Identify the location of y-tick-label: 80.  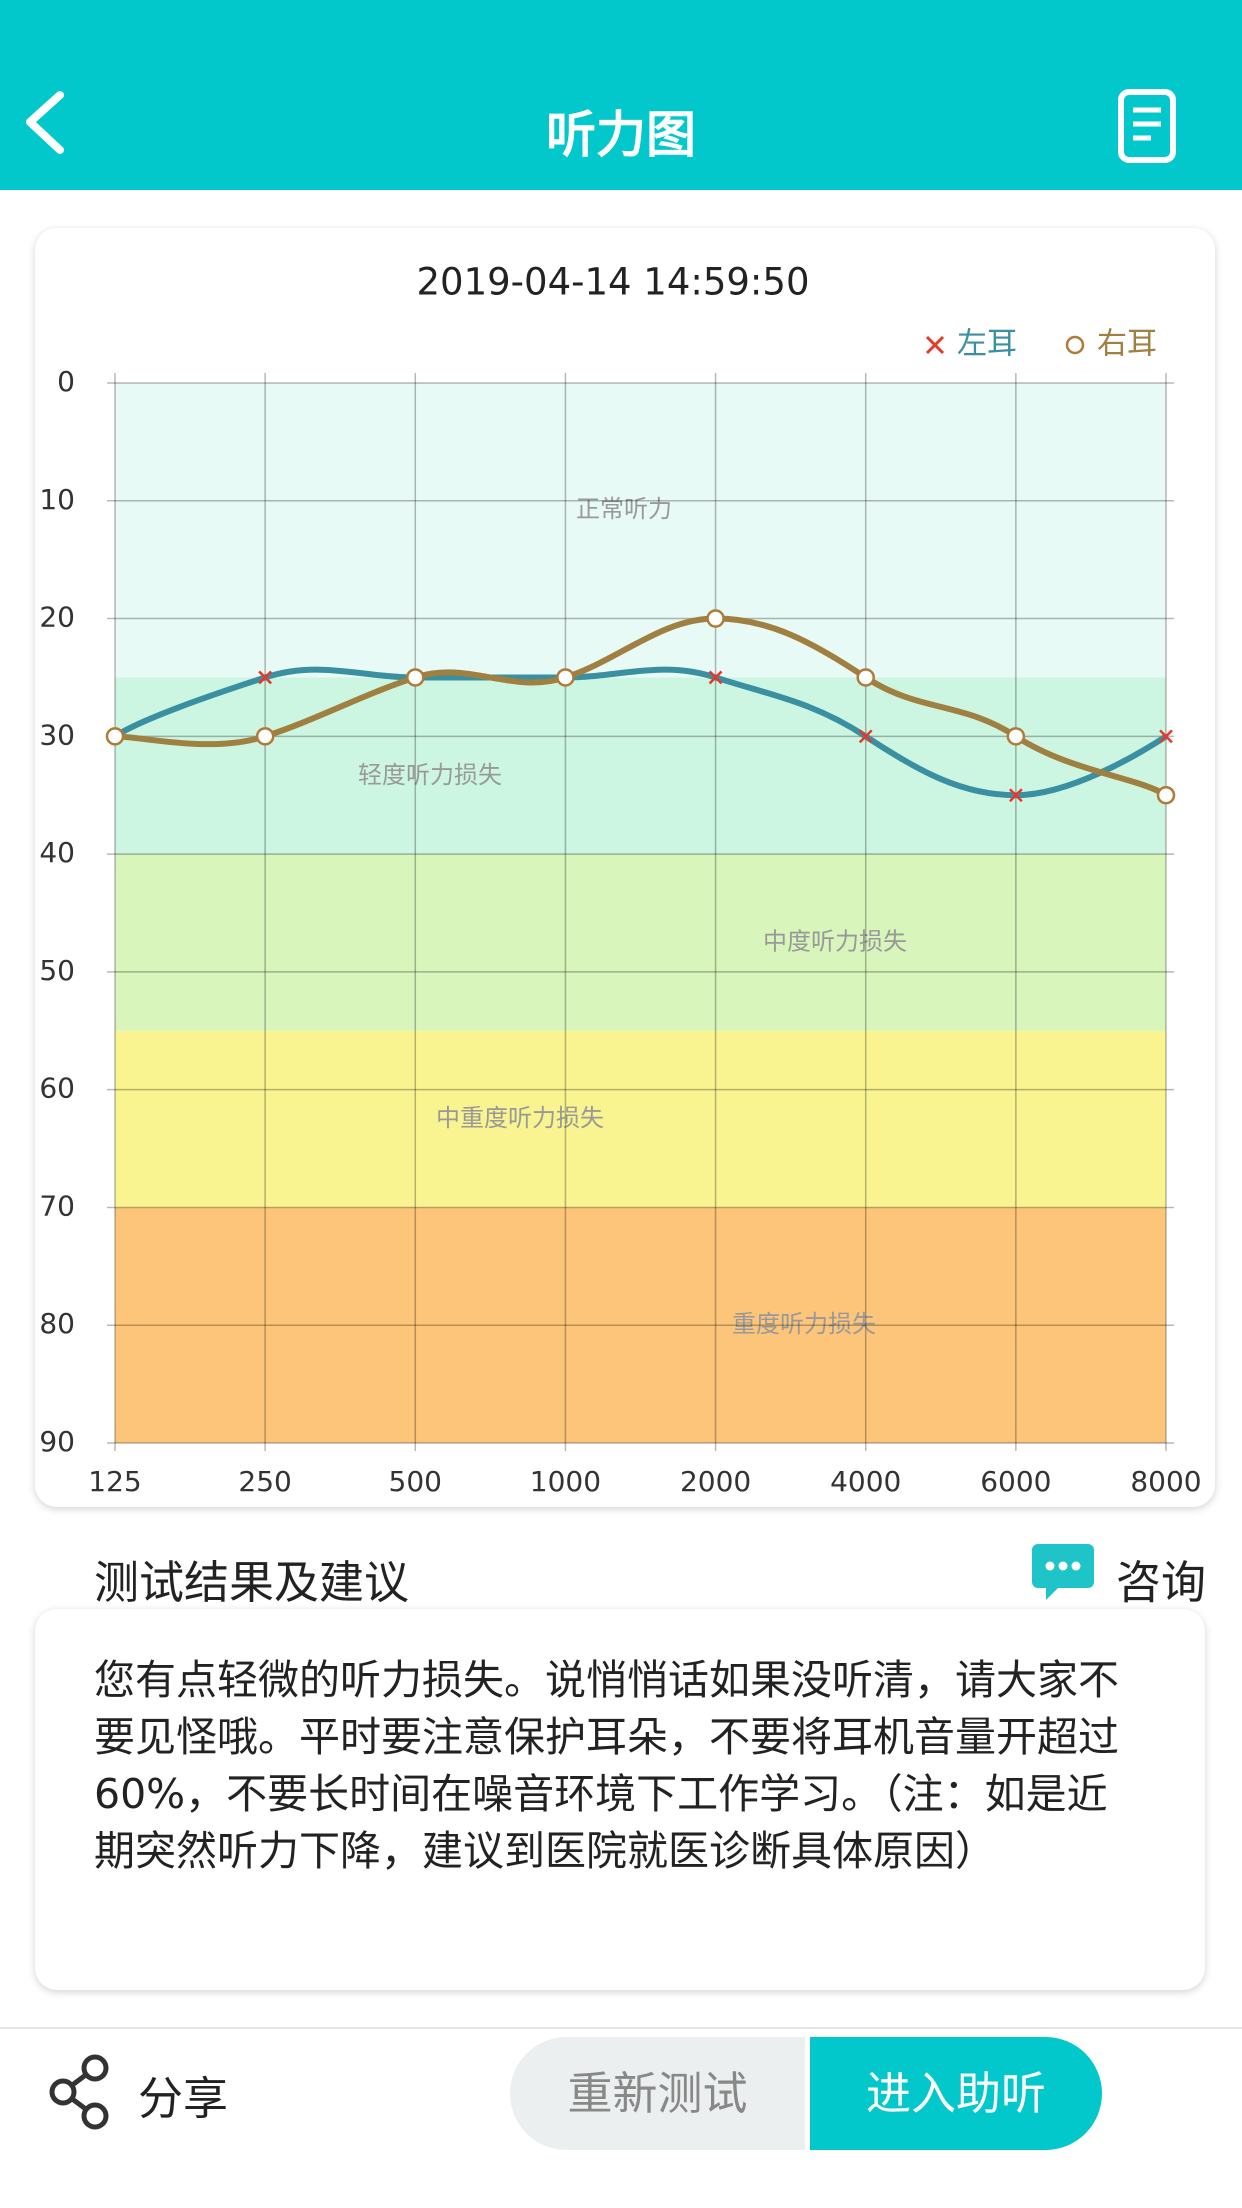
(57, 1323).